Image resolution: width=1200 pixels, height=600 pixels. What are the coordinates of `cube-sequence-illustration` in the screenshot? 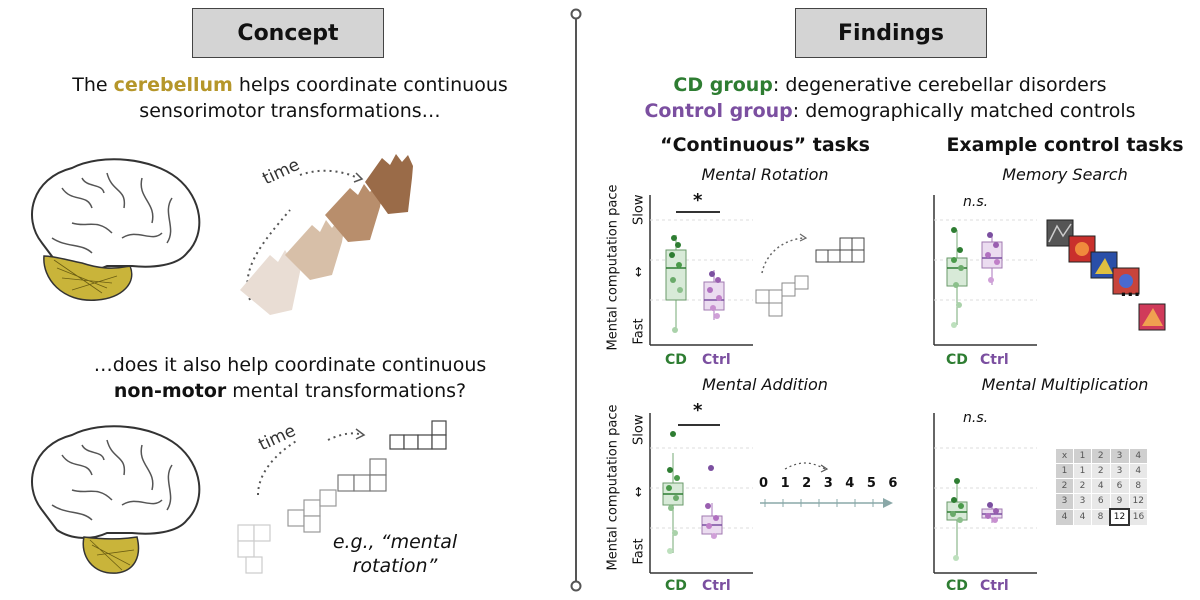 It's located at (342, 497).